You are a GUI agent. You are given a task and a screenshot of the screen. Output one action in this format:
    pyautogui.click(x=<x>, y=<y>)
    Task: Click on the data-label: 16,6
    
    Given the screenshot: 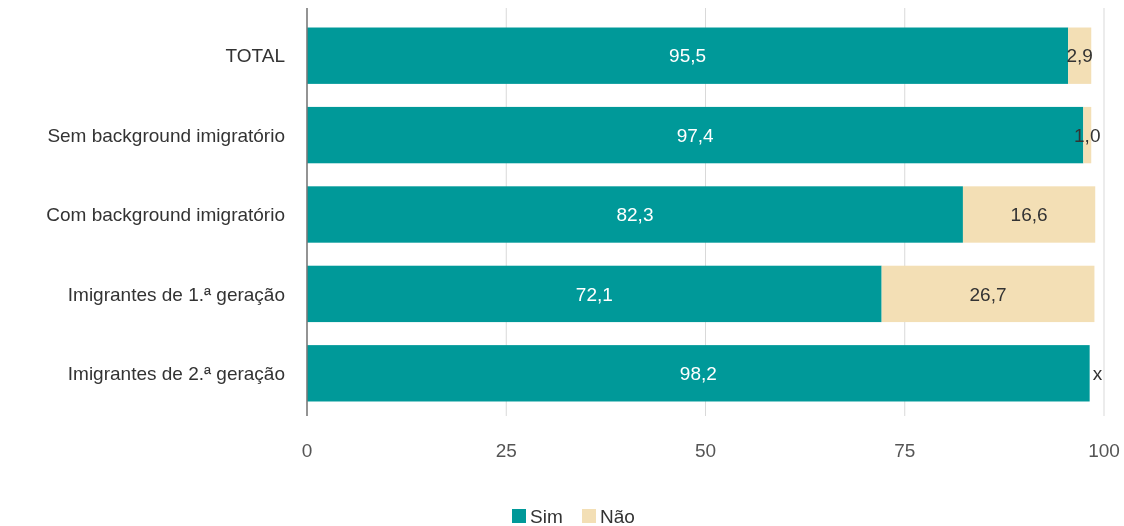 What is the action you would take?
    pyautogui.click(x=1029, y=215)
    